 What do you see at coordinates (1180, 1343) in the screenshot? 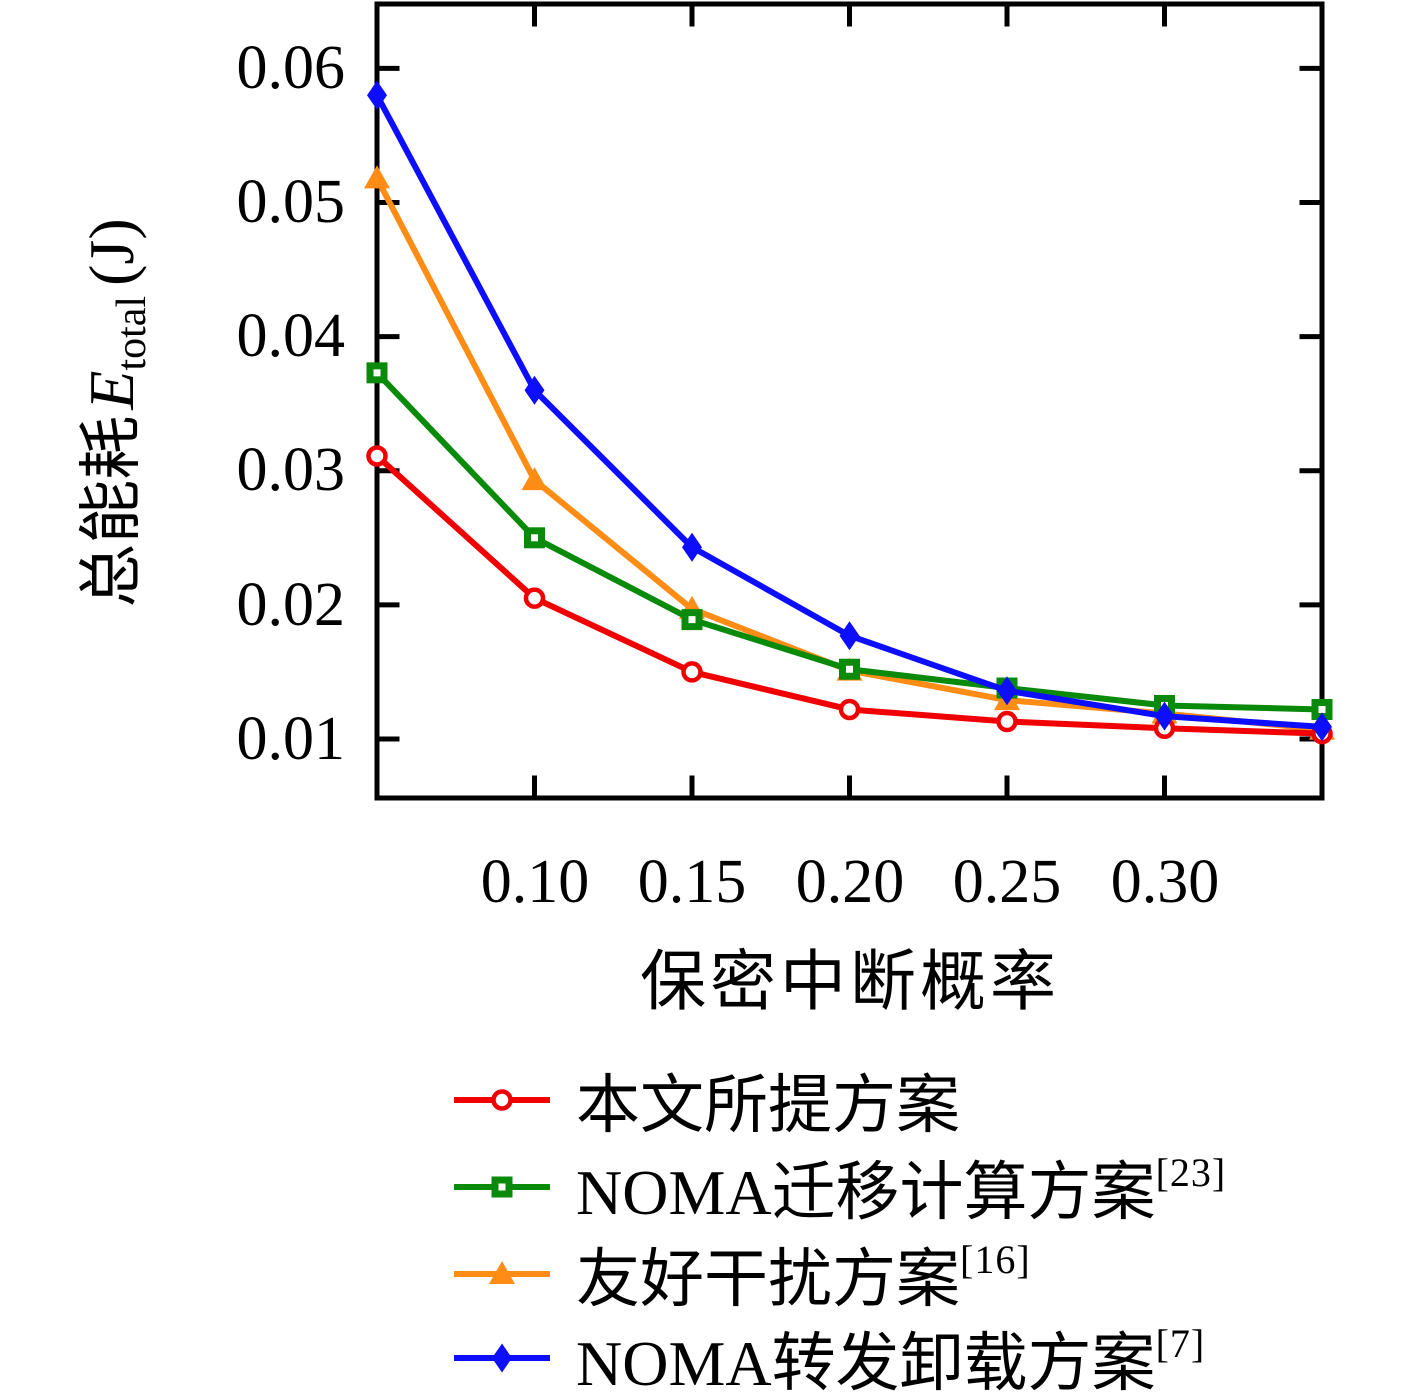
I see `legend-citation: [7]` at bounding box center [1180, 1343].